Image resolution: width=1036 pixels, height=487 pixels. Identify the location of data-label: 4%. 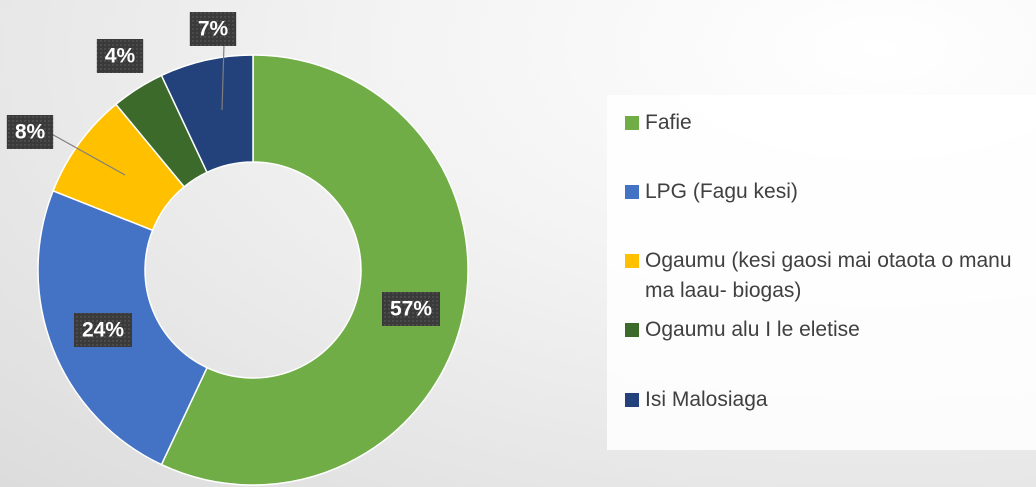
(120, 56).